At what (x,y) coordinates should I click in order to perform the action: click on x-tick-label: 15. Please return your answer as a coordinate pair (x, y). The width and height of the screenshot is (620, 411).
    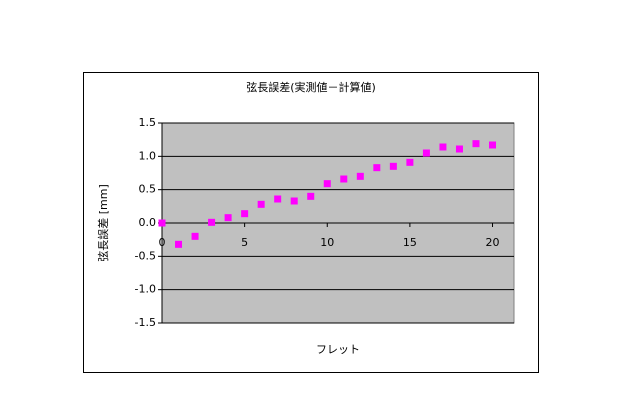
    Looking at the image, I should click on (410, 242).